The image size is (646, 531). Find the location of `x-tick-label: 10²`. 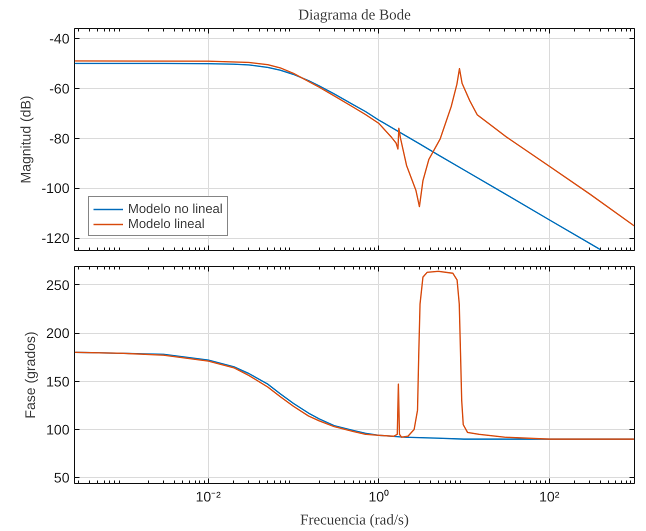

x-tick-label: 10² is located at coordinates (549, 496).